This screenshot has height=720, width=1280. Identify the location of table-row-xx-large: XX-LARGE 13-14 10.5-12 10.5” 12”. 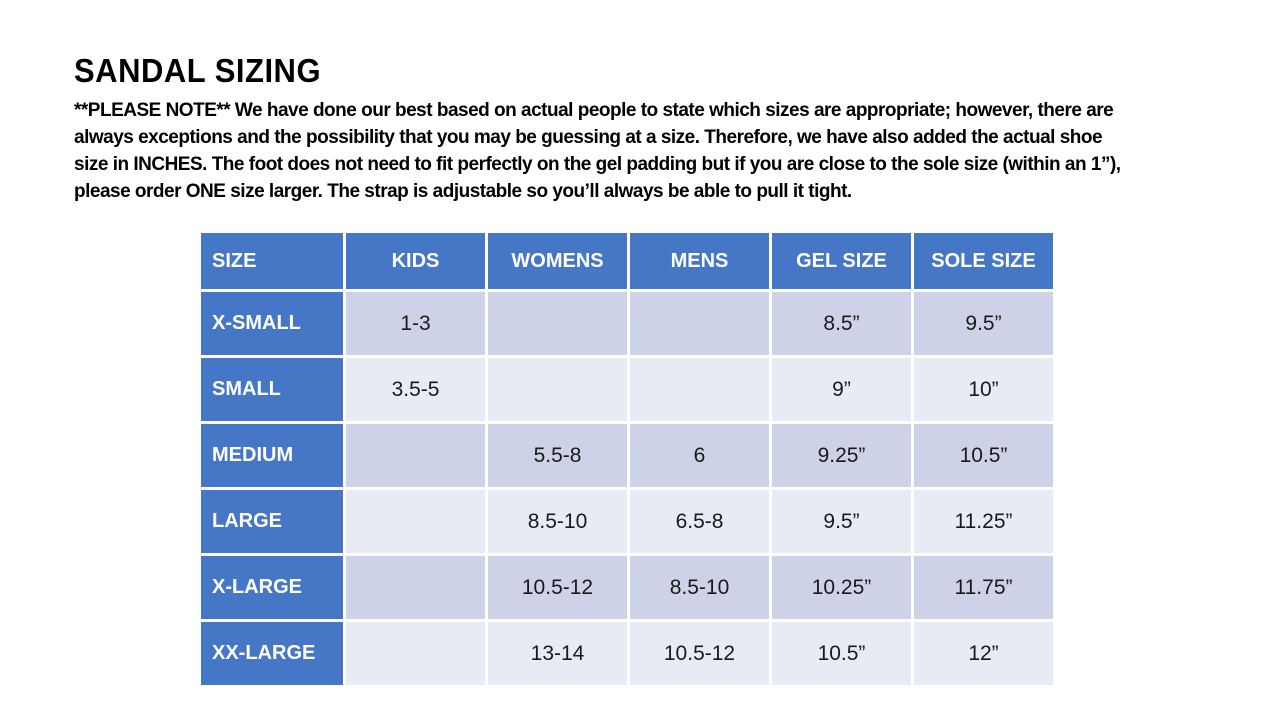
(627, 653).